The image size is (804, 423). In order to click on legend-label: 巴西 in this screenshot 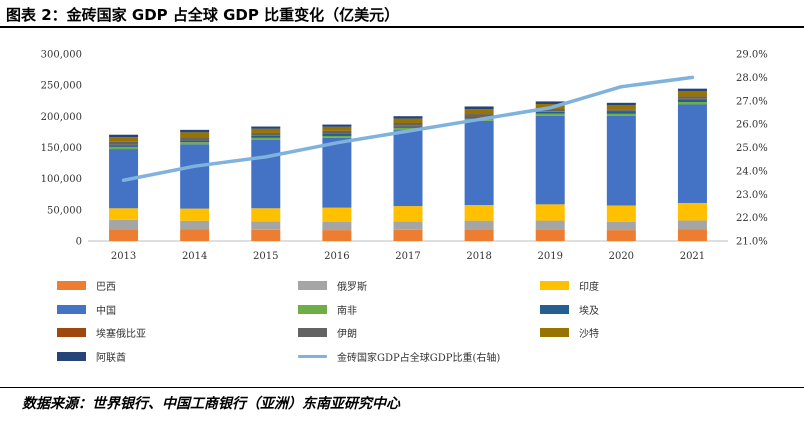, I will do `click(106, 287)`.